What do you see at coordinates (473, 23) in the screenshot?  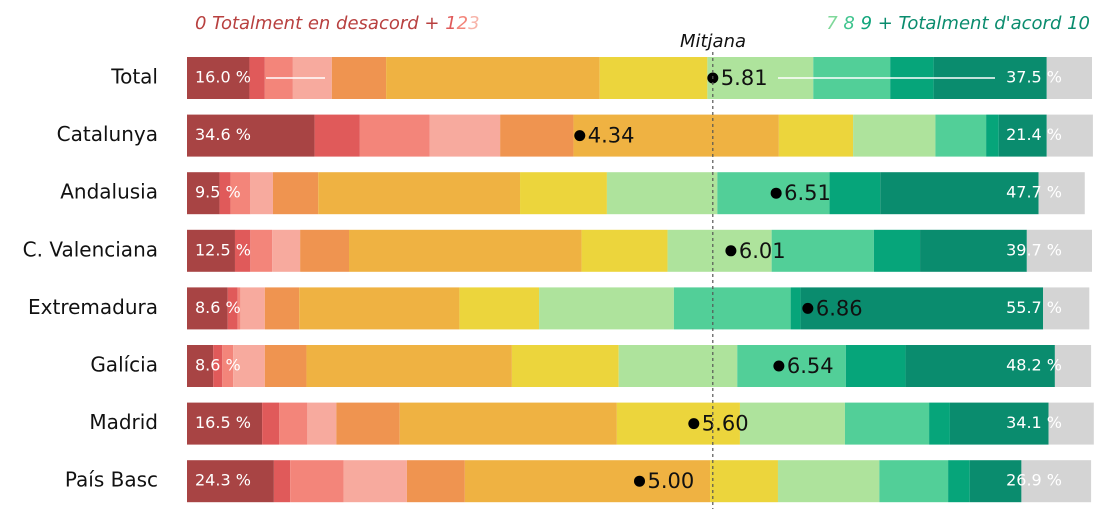 I see `legend-item: 3` at bounding box center [473, 23].